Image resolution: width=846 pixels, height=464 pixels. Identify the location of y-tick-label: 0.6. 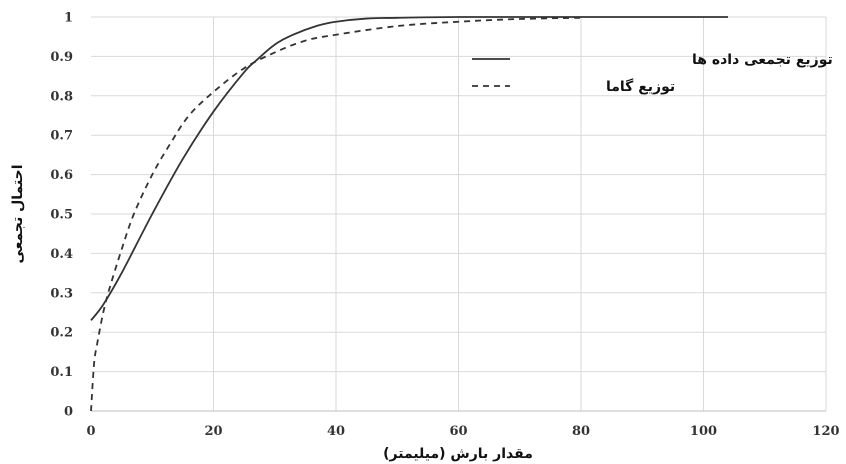
(61, 175).